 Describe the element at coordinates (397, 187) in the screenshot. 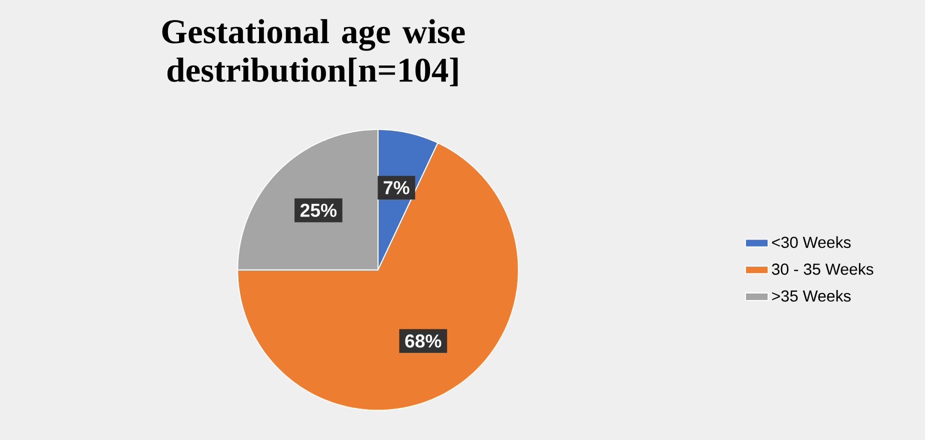

I see `data-label: 7%` at that location.